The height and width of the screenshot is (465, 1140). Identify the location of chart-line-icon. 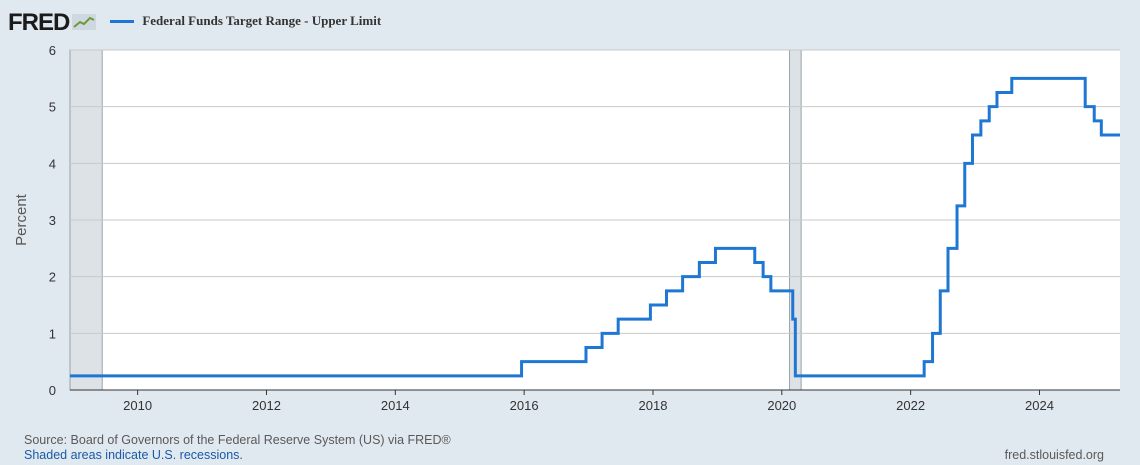
(84, 22).